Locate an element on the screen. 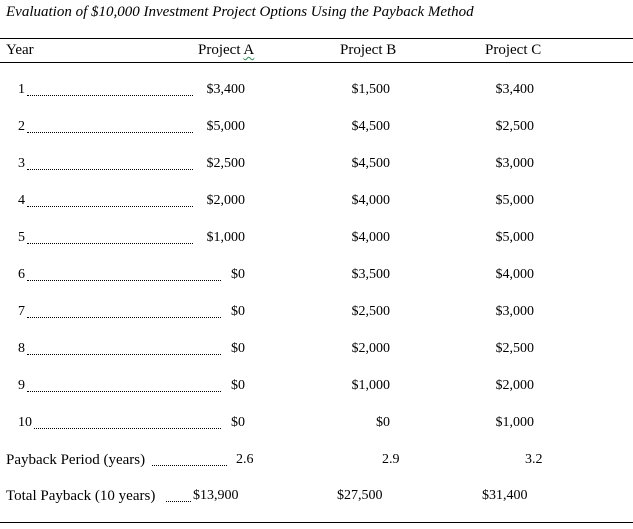 This screenshot has height=529, width=633. payback-label: Payback Period (years) is located at coordinates (76, 460).